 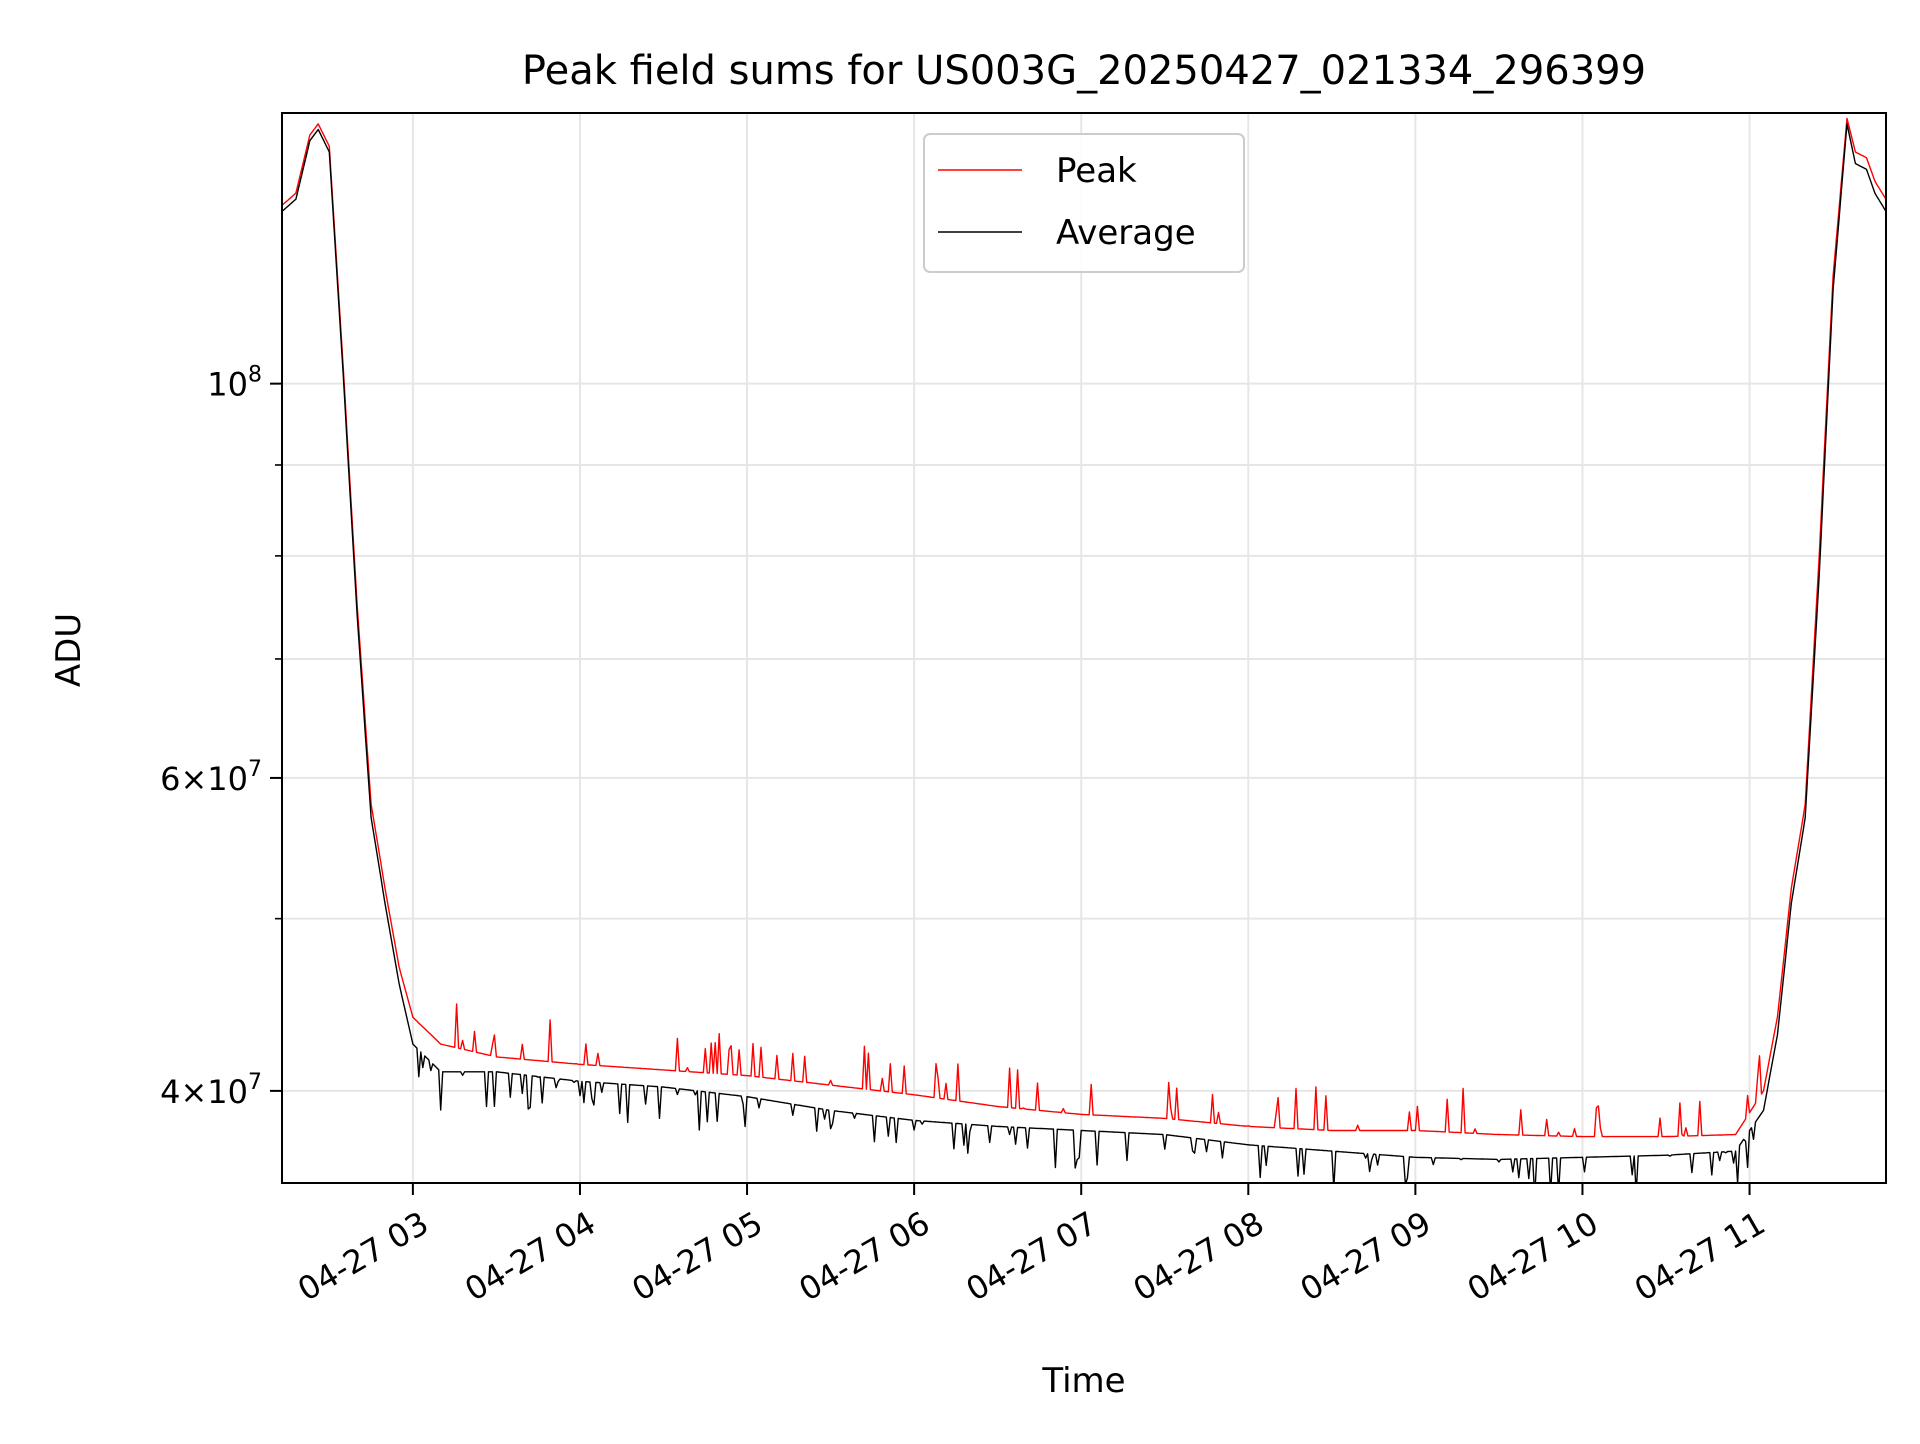 I want to click on y-axis-label: ADU, so click(x=69, y=650).